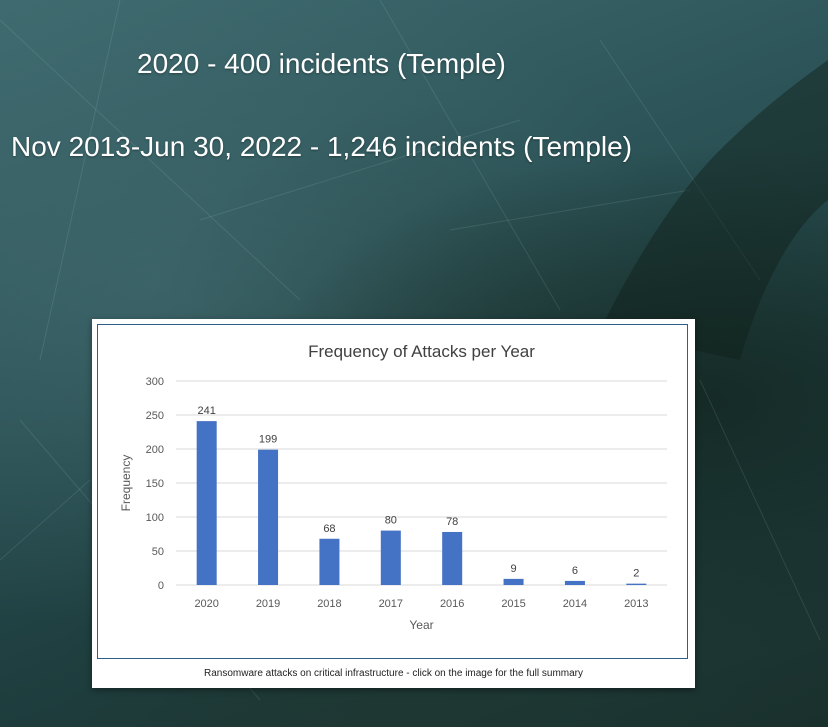 This screenshot has height=727, width=828. What do you see at coordinates (575, 571) in the screenshot?
I see `data-label: 6` at bounding box center [575, 571].